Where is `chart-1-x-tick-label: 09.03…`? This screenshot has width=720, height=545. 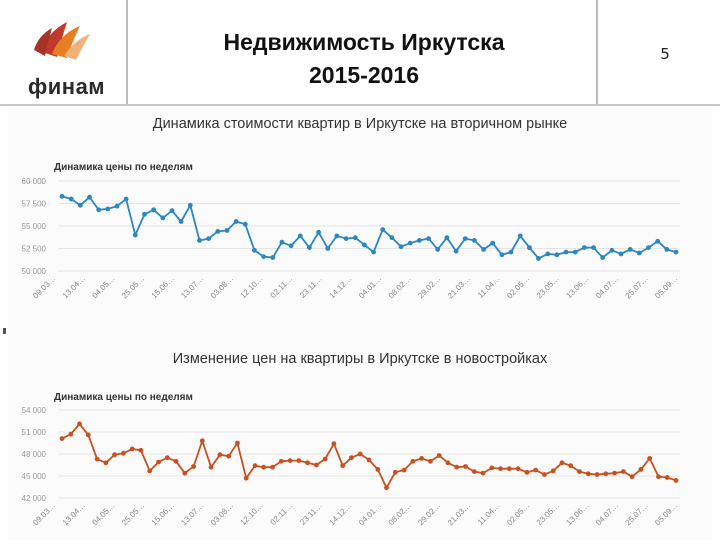
chart-1-x-tick-label: 09.03… is located at coordinates (44, 287).